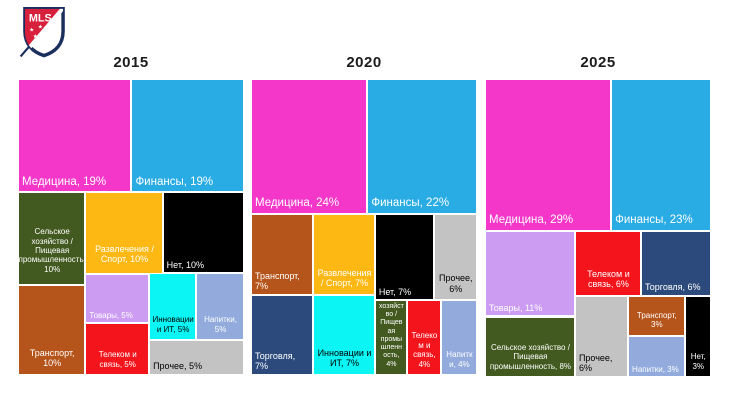  Describe the element at coordinates (661, 155) in the screenshot. I see `tile-finance: Финансы, 23%` at that location.